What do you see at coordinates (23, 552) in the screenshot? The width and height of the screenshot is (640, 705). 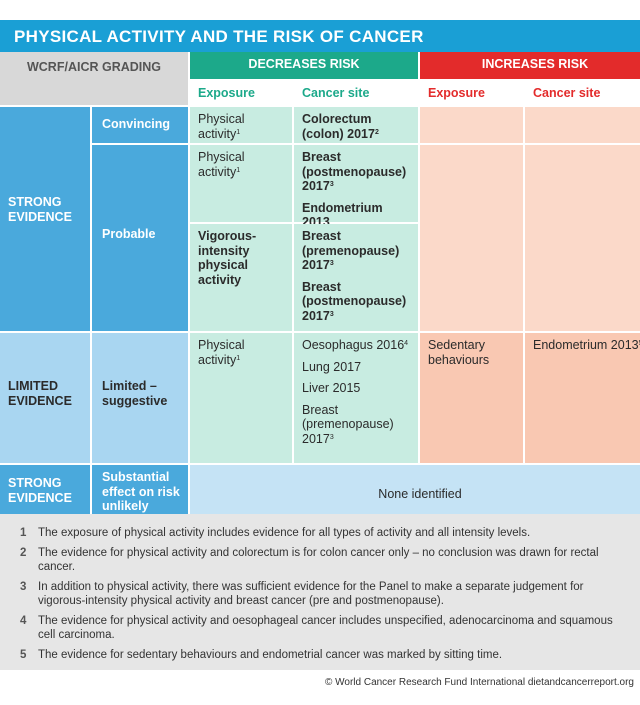 I see `footnote-number: 2` at bounding box center [23, 552].